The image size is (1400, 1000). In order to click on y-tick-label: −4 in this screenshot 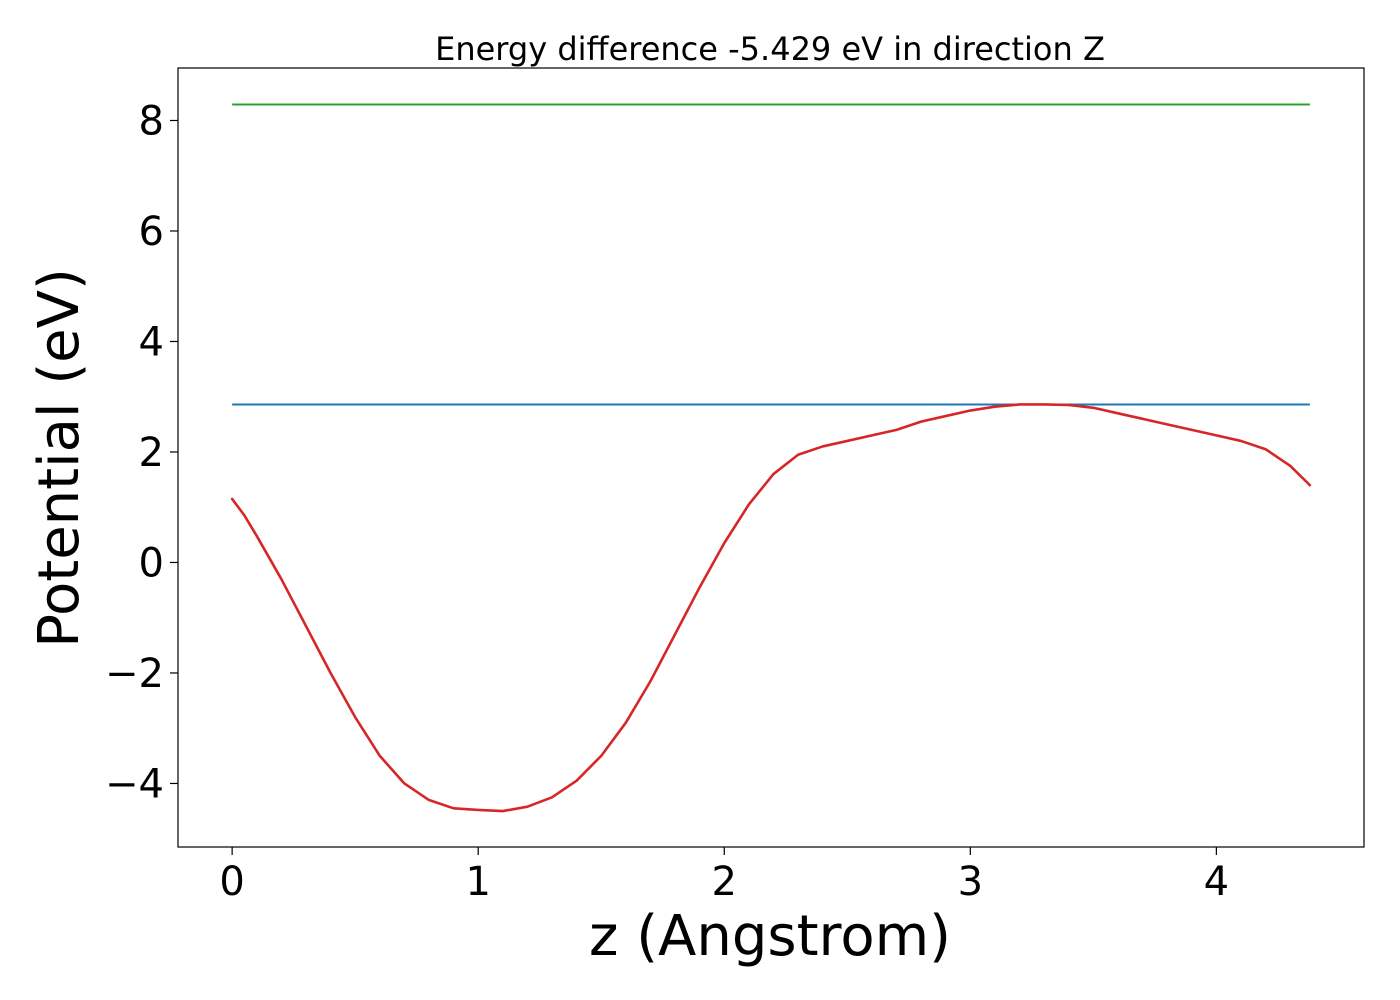, I will do `click(134, 784)`.